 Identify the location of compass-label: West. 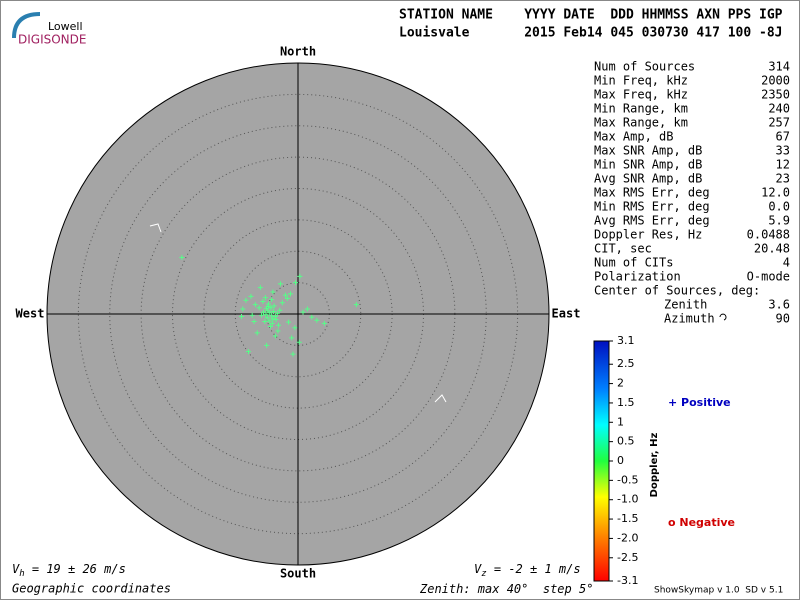
(30, 314).